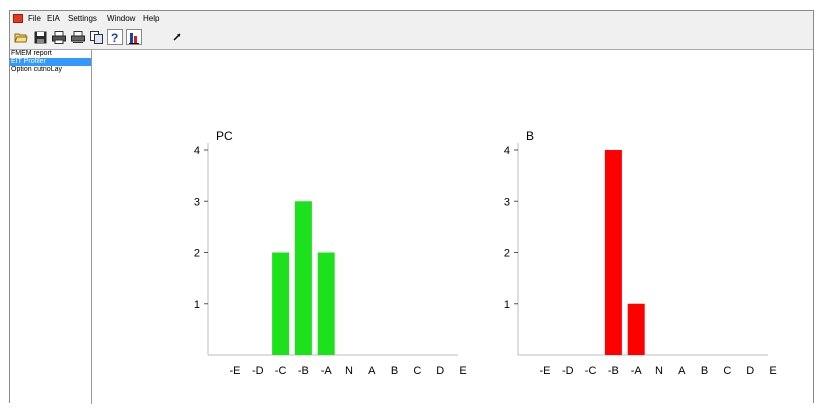 This screenshot has height=415, width=826. Describe the element at coordinates (659, 371) in the screenshot. I see `right-x-tick-label: N` at that location.